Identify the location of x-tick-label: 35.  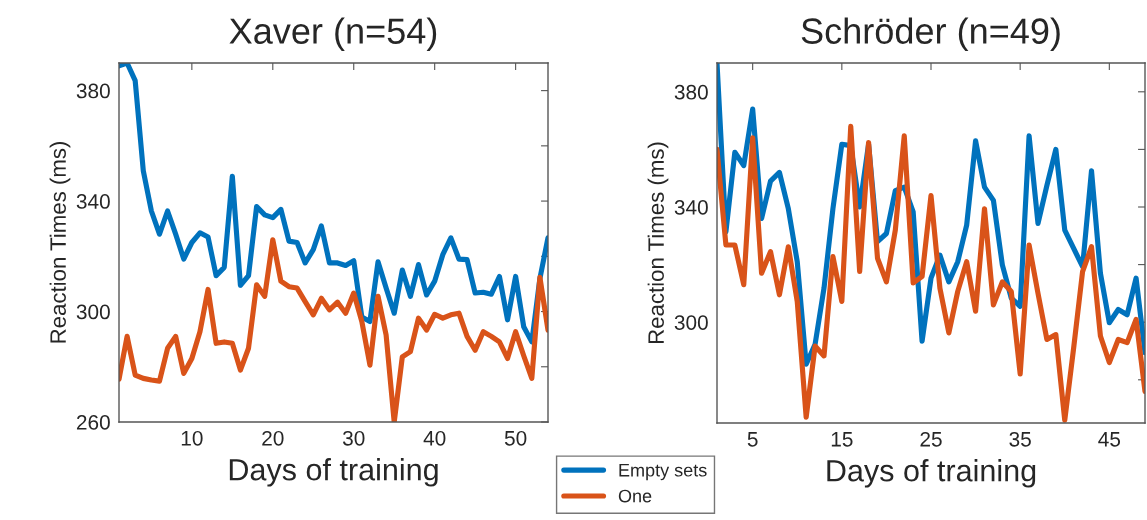
(1020, 439).